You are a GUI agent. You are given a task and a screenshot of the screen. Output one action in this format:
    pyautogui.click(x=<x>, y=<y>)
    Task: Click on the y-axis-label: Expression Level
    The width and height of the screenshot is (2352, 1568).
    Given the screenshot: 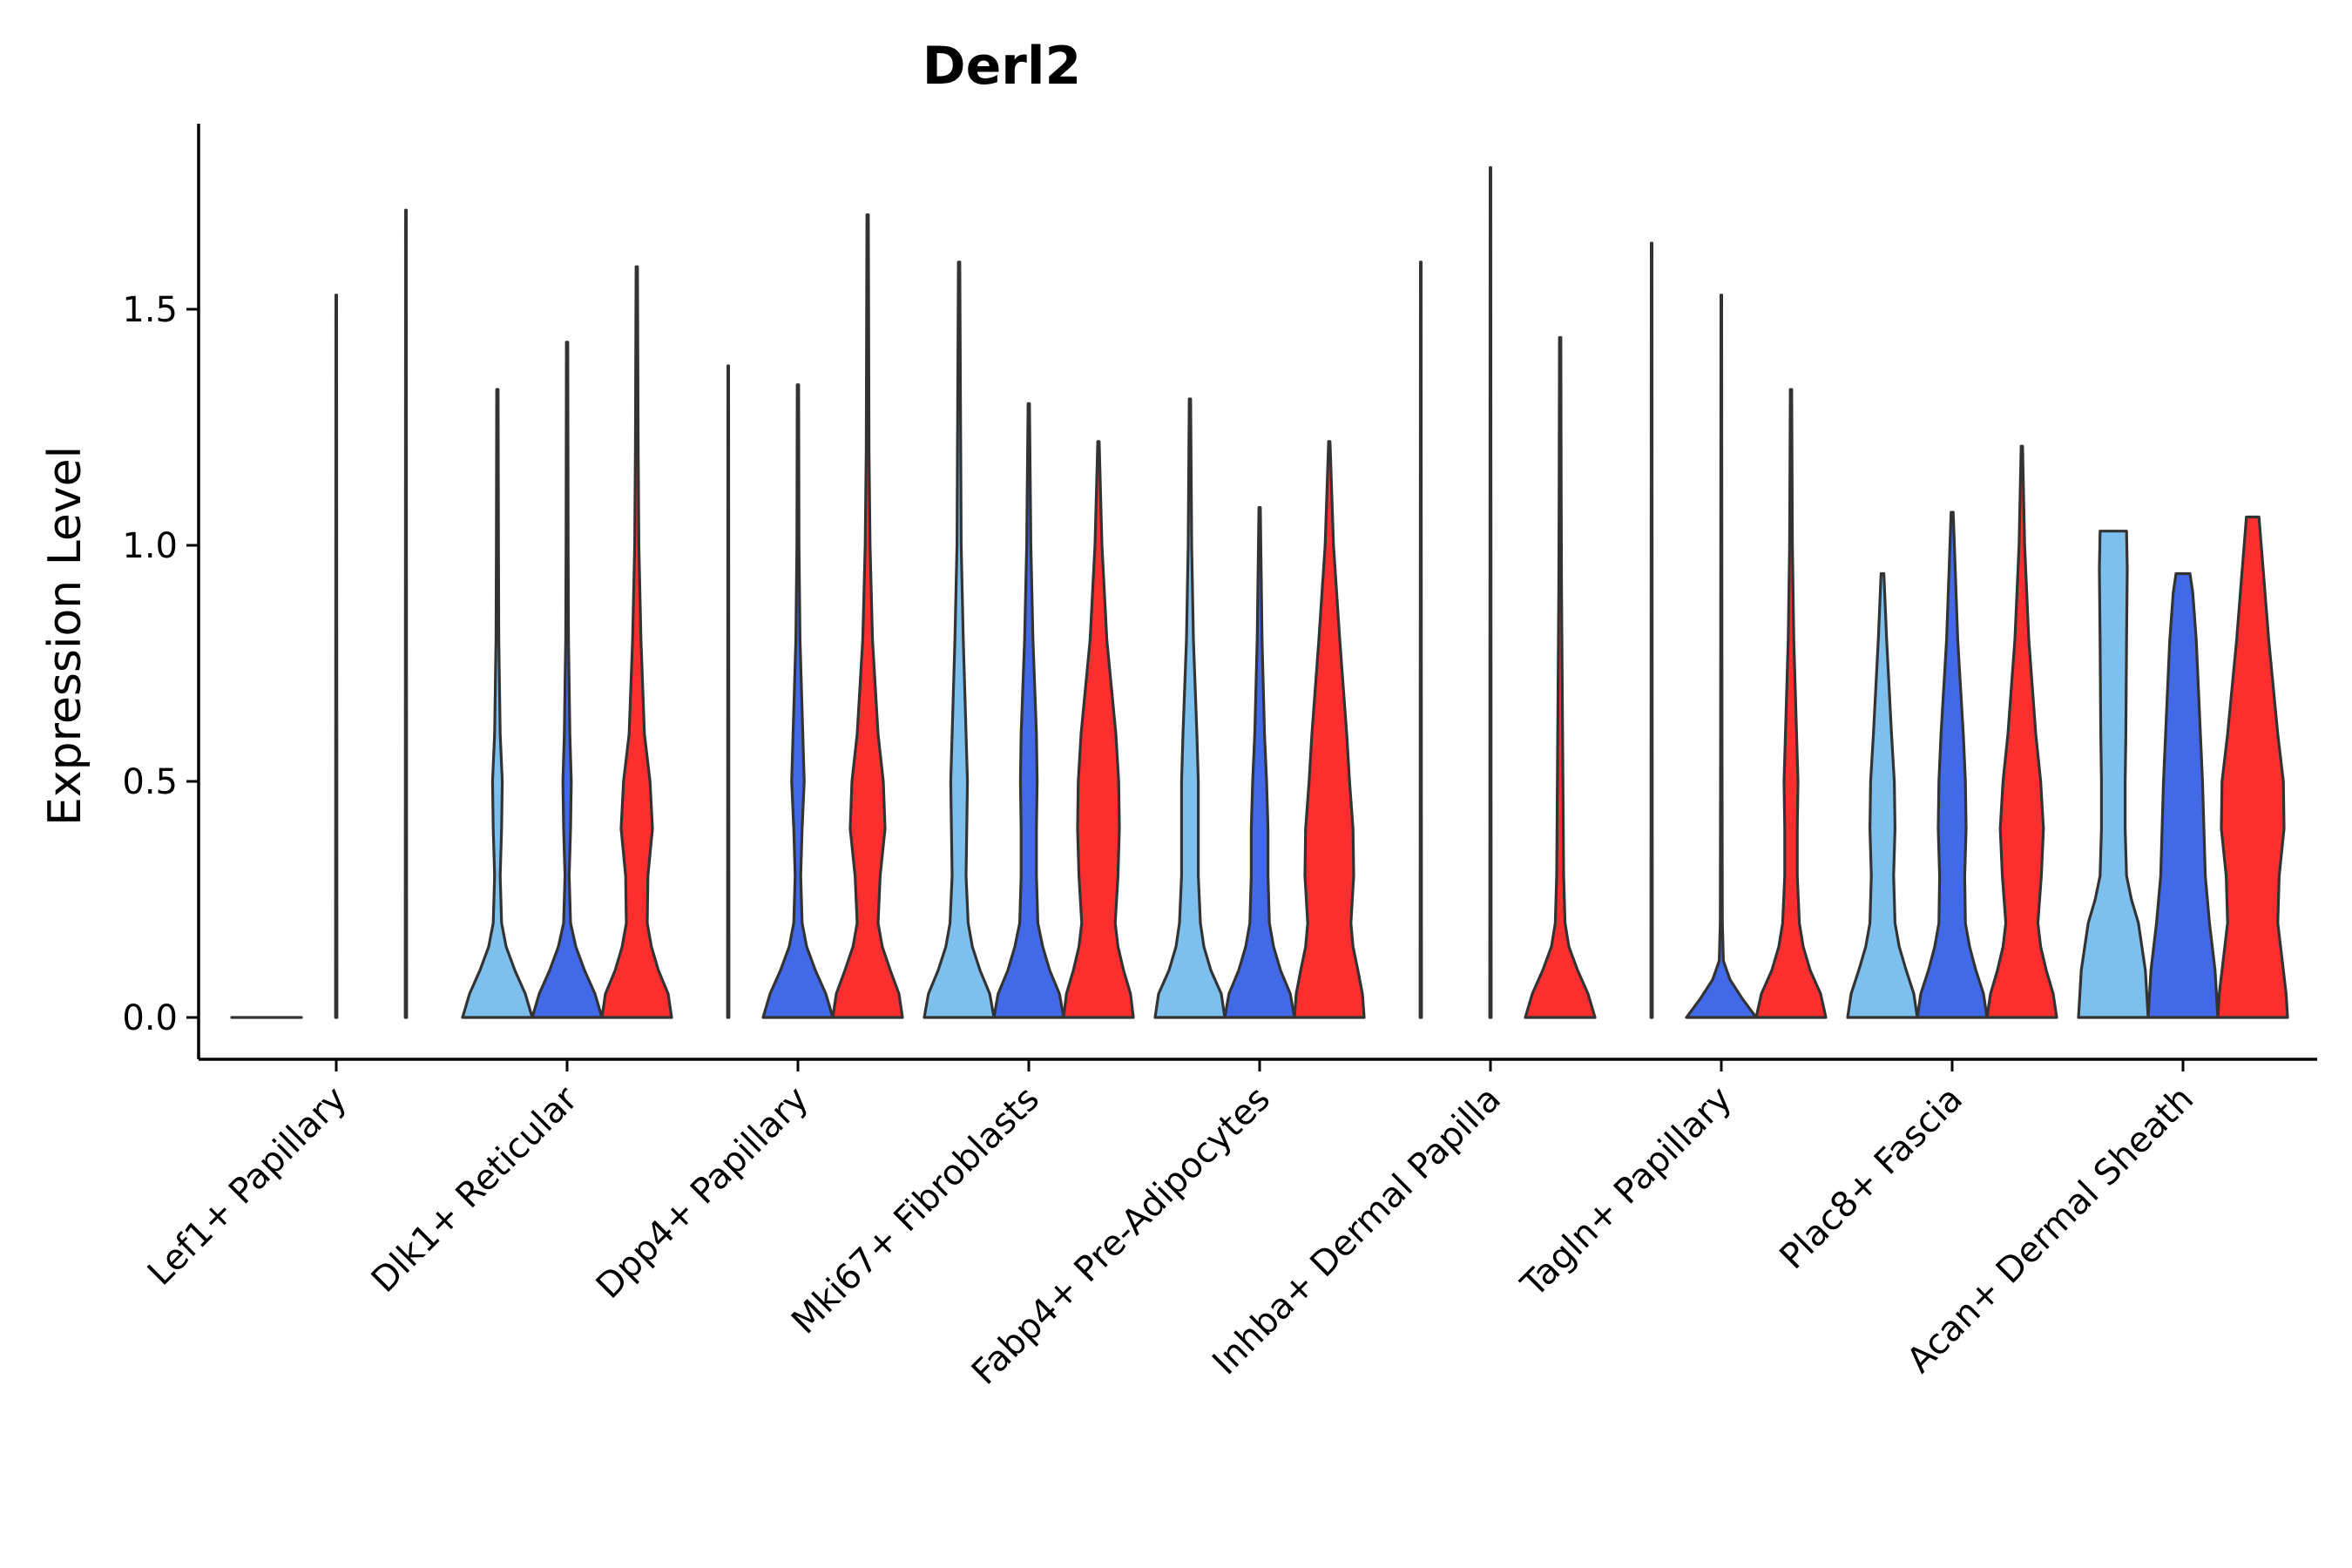 What is the action you would take?
    pyautogui.click(x=65, y=636)
    